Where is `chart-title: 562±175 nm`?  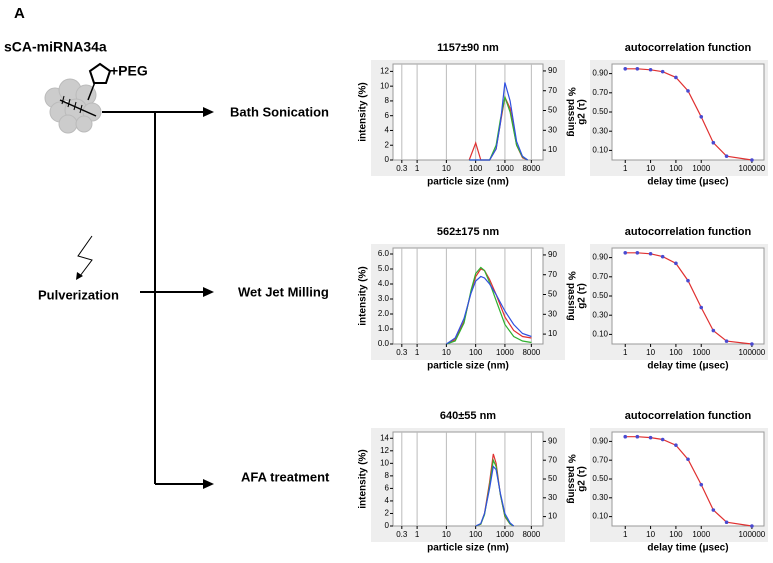
chart-title: 562±175 nm is located at coordinates (468, 232).